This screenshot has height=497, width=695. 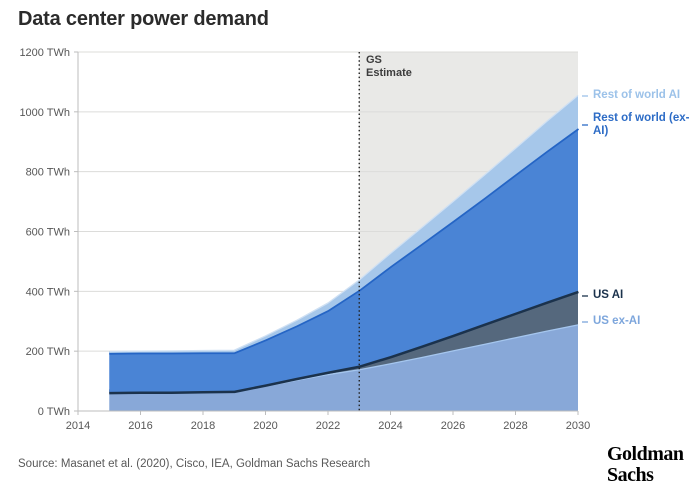 What do you see at coordinates (265, 426) in the screenshot?
I see `svg-text: 2020` at bounding box center [265, 426].